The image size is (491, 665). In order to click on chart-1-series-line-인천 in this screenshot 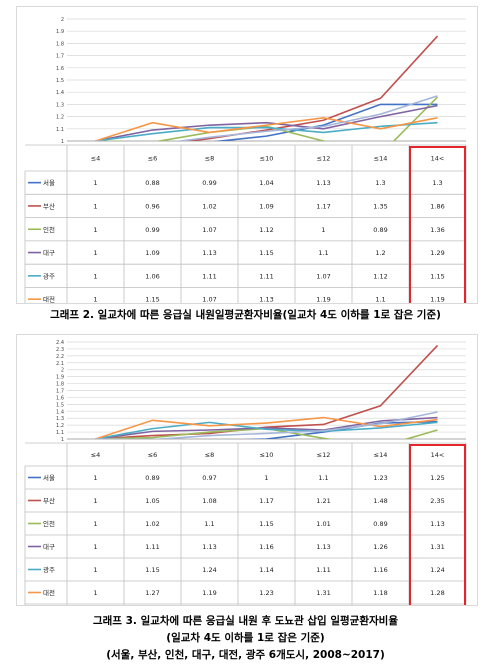, I will do `click(267, 118)`.